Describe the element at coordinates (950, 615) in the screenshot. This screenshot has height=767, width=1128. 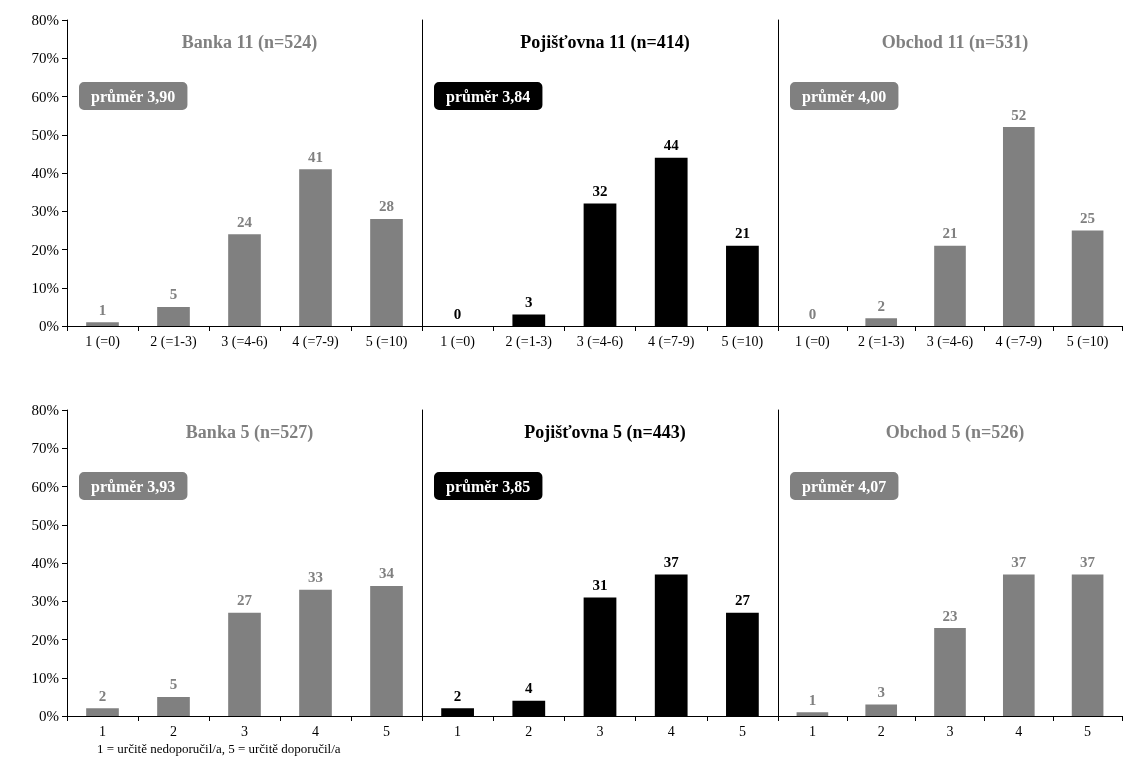
I see `data-label: 23` at that location.